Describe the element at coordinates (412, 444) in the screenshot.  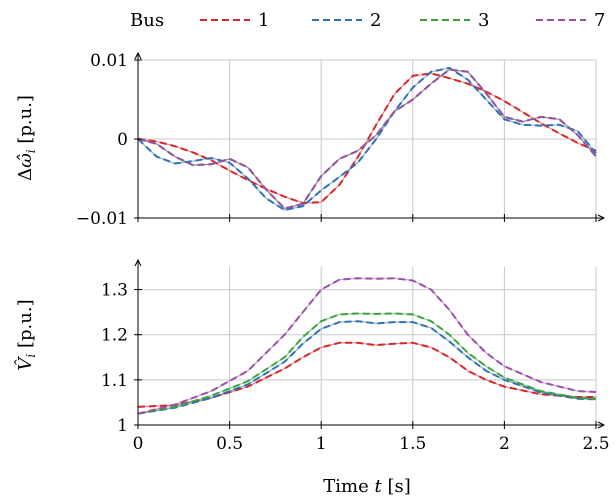
I see `x-tick-label-3: 1.5` at that location.